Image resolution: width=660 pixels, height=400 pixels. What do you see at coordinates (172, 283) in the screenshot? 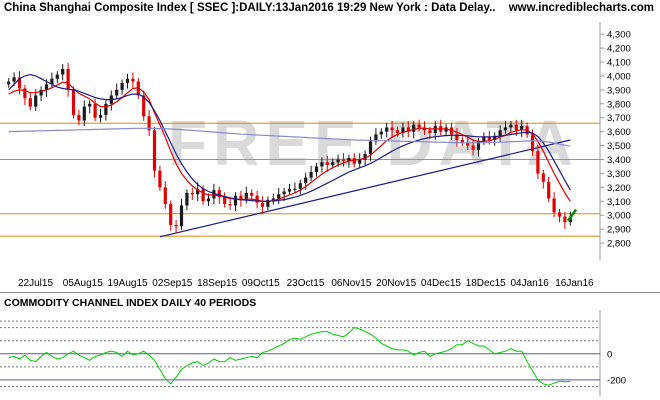
I see `x-tick-label: 02Sep15` at bounding box center [172, 283].